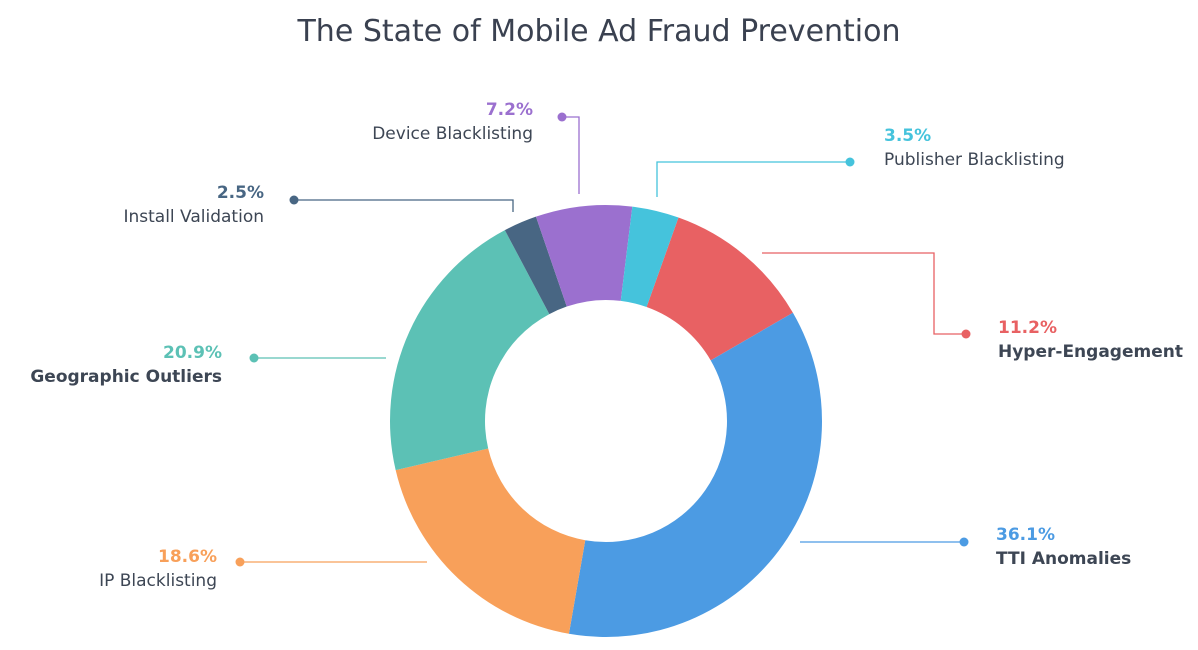  What do you see at coordinates (452, 134) in the screenshot?
I see `device-blacklisting-name: Device Blacklisting` at bounding box center [452, 134].